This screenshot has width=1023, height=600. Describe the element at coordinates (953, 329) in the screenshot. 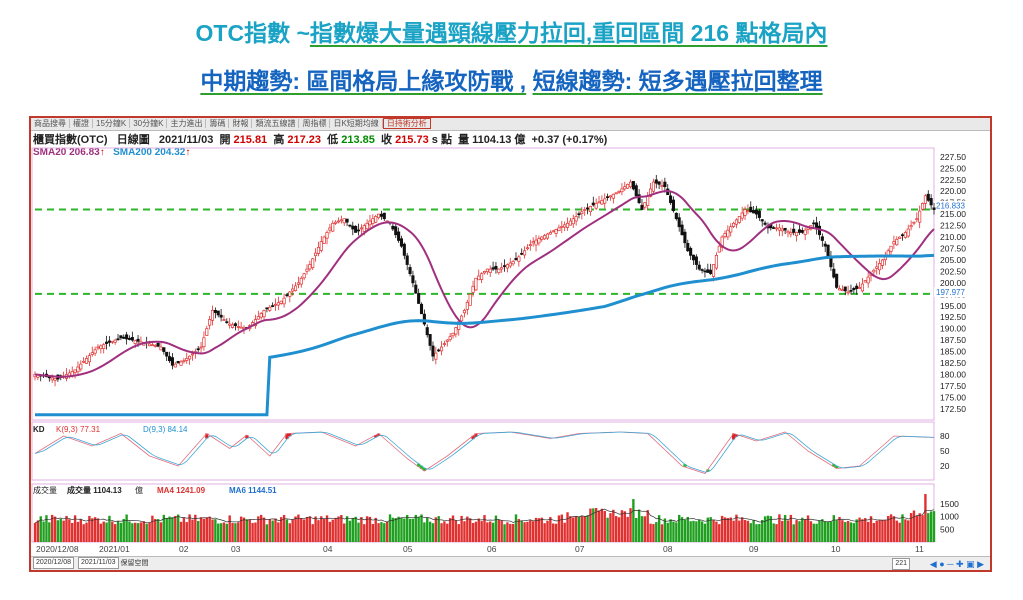

I see `y-tick-label-15: 190.00` at that location.